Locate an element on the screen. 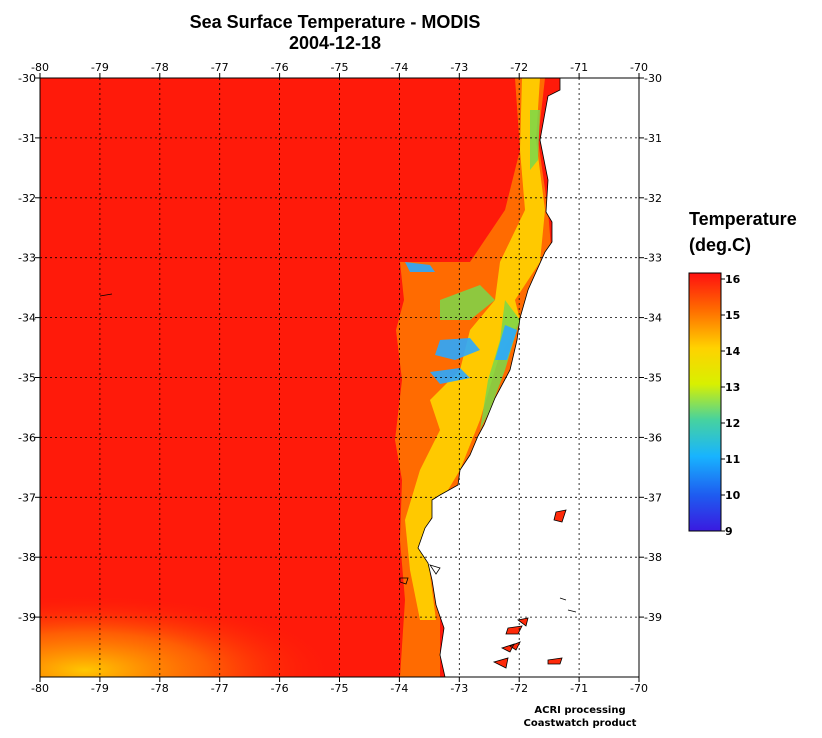 This screenshot has width=822, height=738. y-tick-label-right: -34 is located at coordinates (653, 318).